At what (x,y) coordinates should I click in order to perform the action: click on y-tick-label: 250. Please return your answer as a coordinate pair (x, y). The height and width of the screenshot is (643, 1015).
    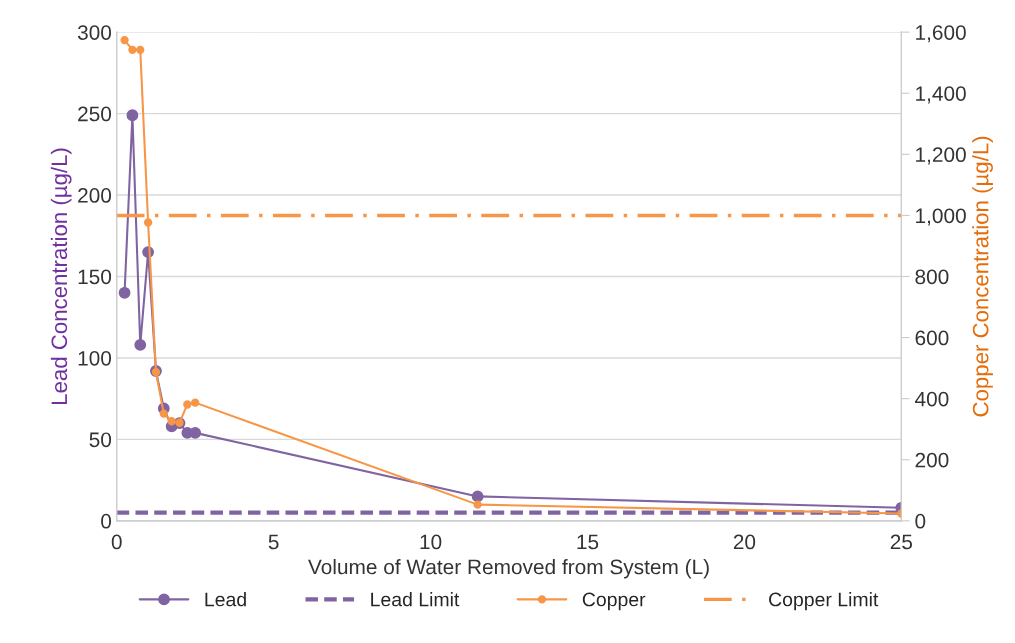
    Looking at the image, I should click on (95, 114).